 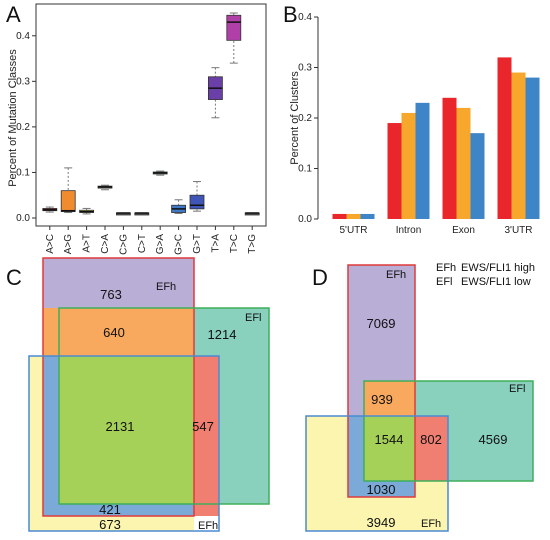 I want to click on venn-c-efh-outline, so click(x=118, y=387).